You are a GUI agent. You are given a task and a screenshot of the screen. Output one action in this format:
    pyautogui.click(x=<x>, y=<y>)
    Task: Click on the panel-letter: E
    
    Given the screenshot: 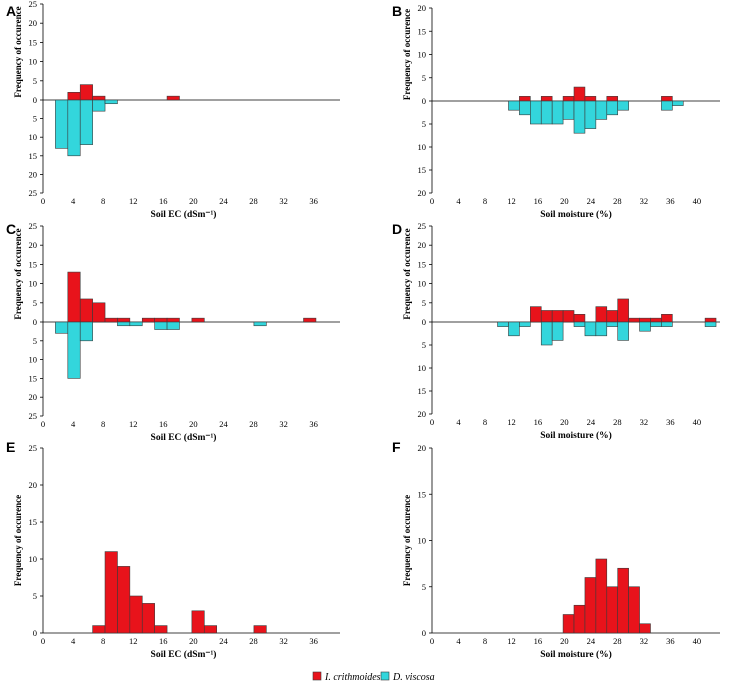 What is the action you would take?
    pyautogui.click(x=10, y=447)
    